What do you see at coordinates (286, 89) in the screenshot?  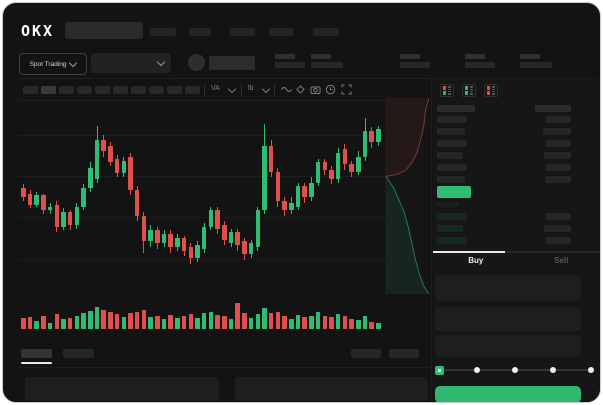 I see `wave-icon` at bounding box center [286, 89].